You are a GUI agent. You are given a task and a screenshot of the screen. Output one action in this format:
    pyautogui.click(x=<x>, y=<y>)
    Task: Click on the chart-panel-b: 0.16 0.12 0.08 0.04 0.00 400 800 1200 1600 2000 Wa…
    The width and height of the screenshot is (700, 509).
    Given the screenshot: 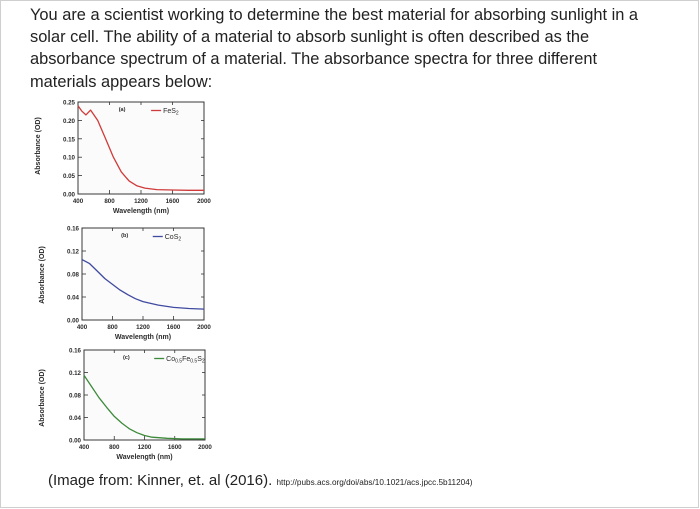 What is the action you would take?
    pyautogui.click(x=125, y=284)
    